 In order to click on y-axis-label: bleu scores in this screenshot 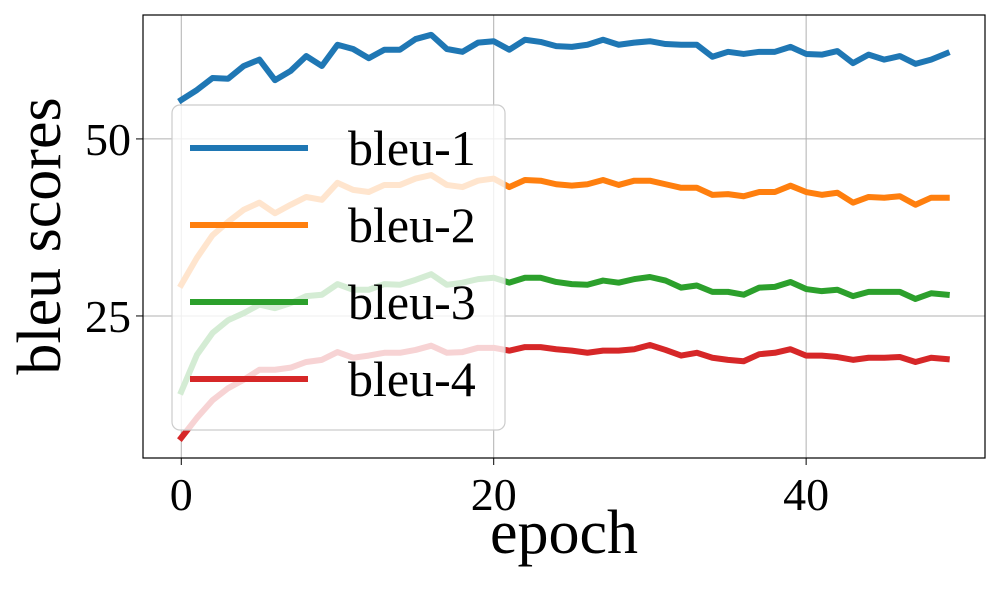, I will do `click(40, 235)`.